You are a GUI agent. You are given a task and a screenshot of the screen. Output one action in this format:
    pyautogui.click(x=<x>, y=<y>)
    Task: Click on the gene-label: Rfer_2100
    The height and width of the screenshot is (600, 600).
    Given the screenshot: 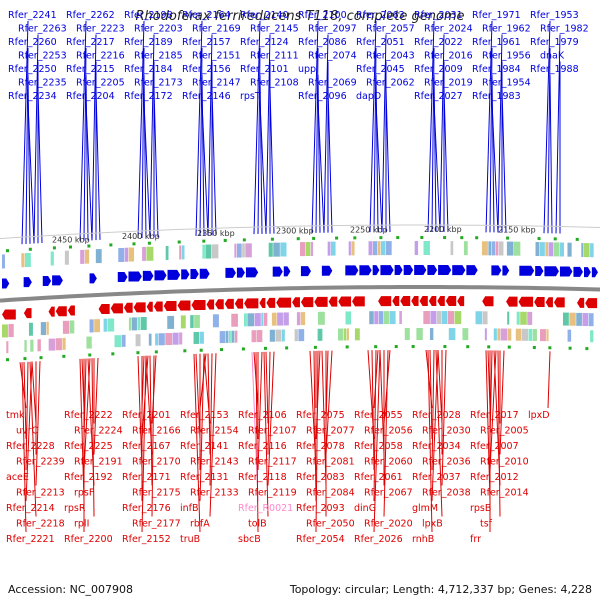 What is the action you would take?
    pyautogui.click(x=322, y=15)
    